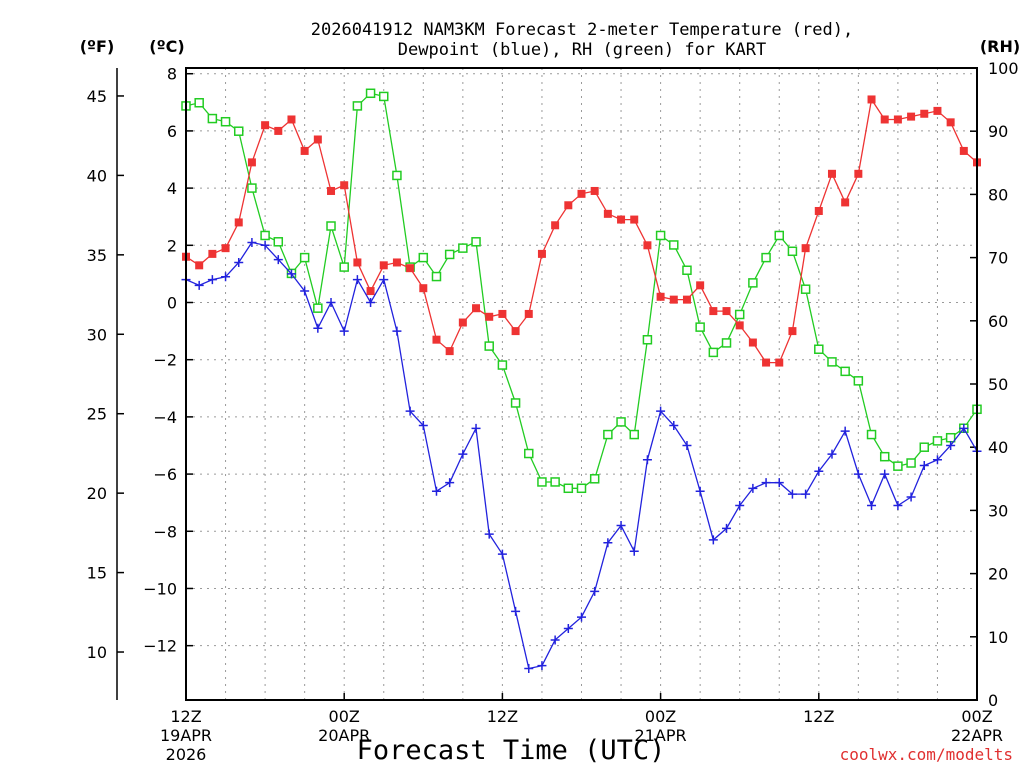 Image resolution: width=1024 pixels, height=768 pixels. What do you see at coordinates (993, 700) in the screenshot?
I see `rh-tick-label: 0` at bounding box center [993, 700].